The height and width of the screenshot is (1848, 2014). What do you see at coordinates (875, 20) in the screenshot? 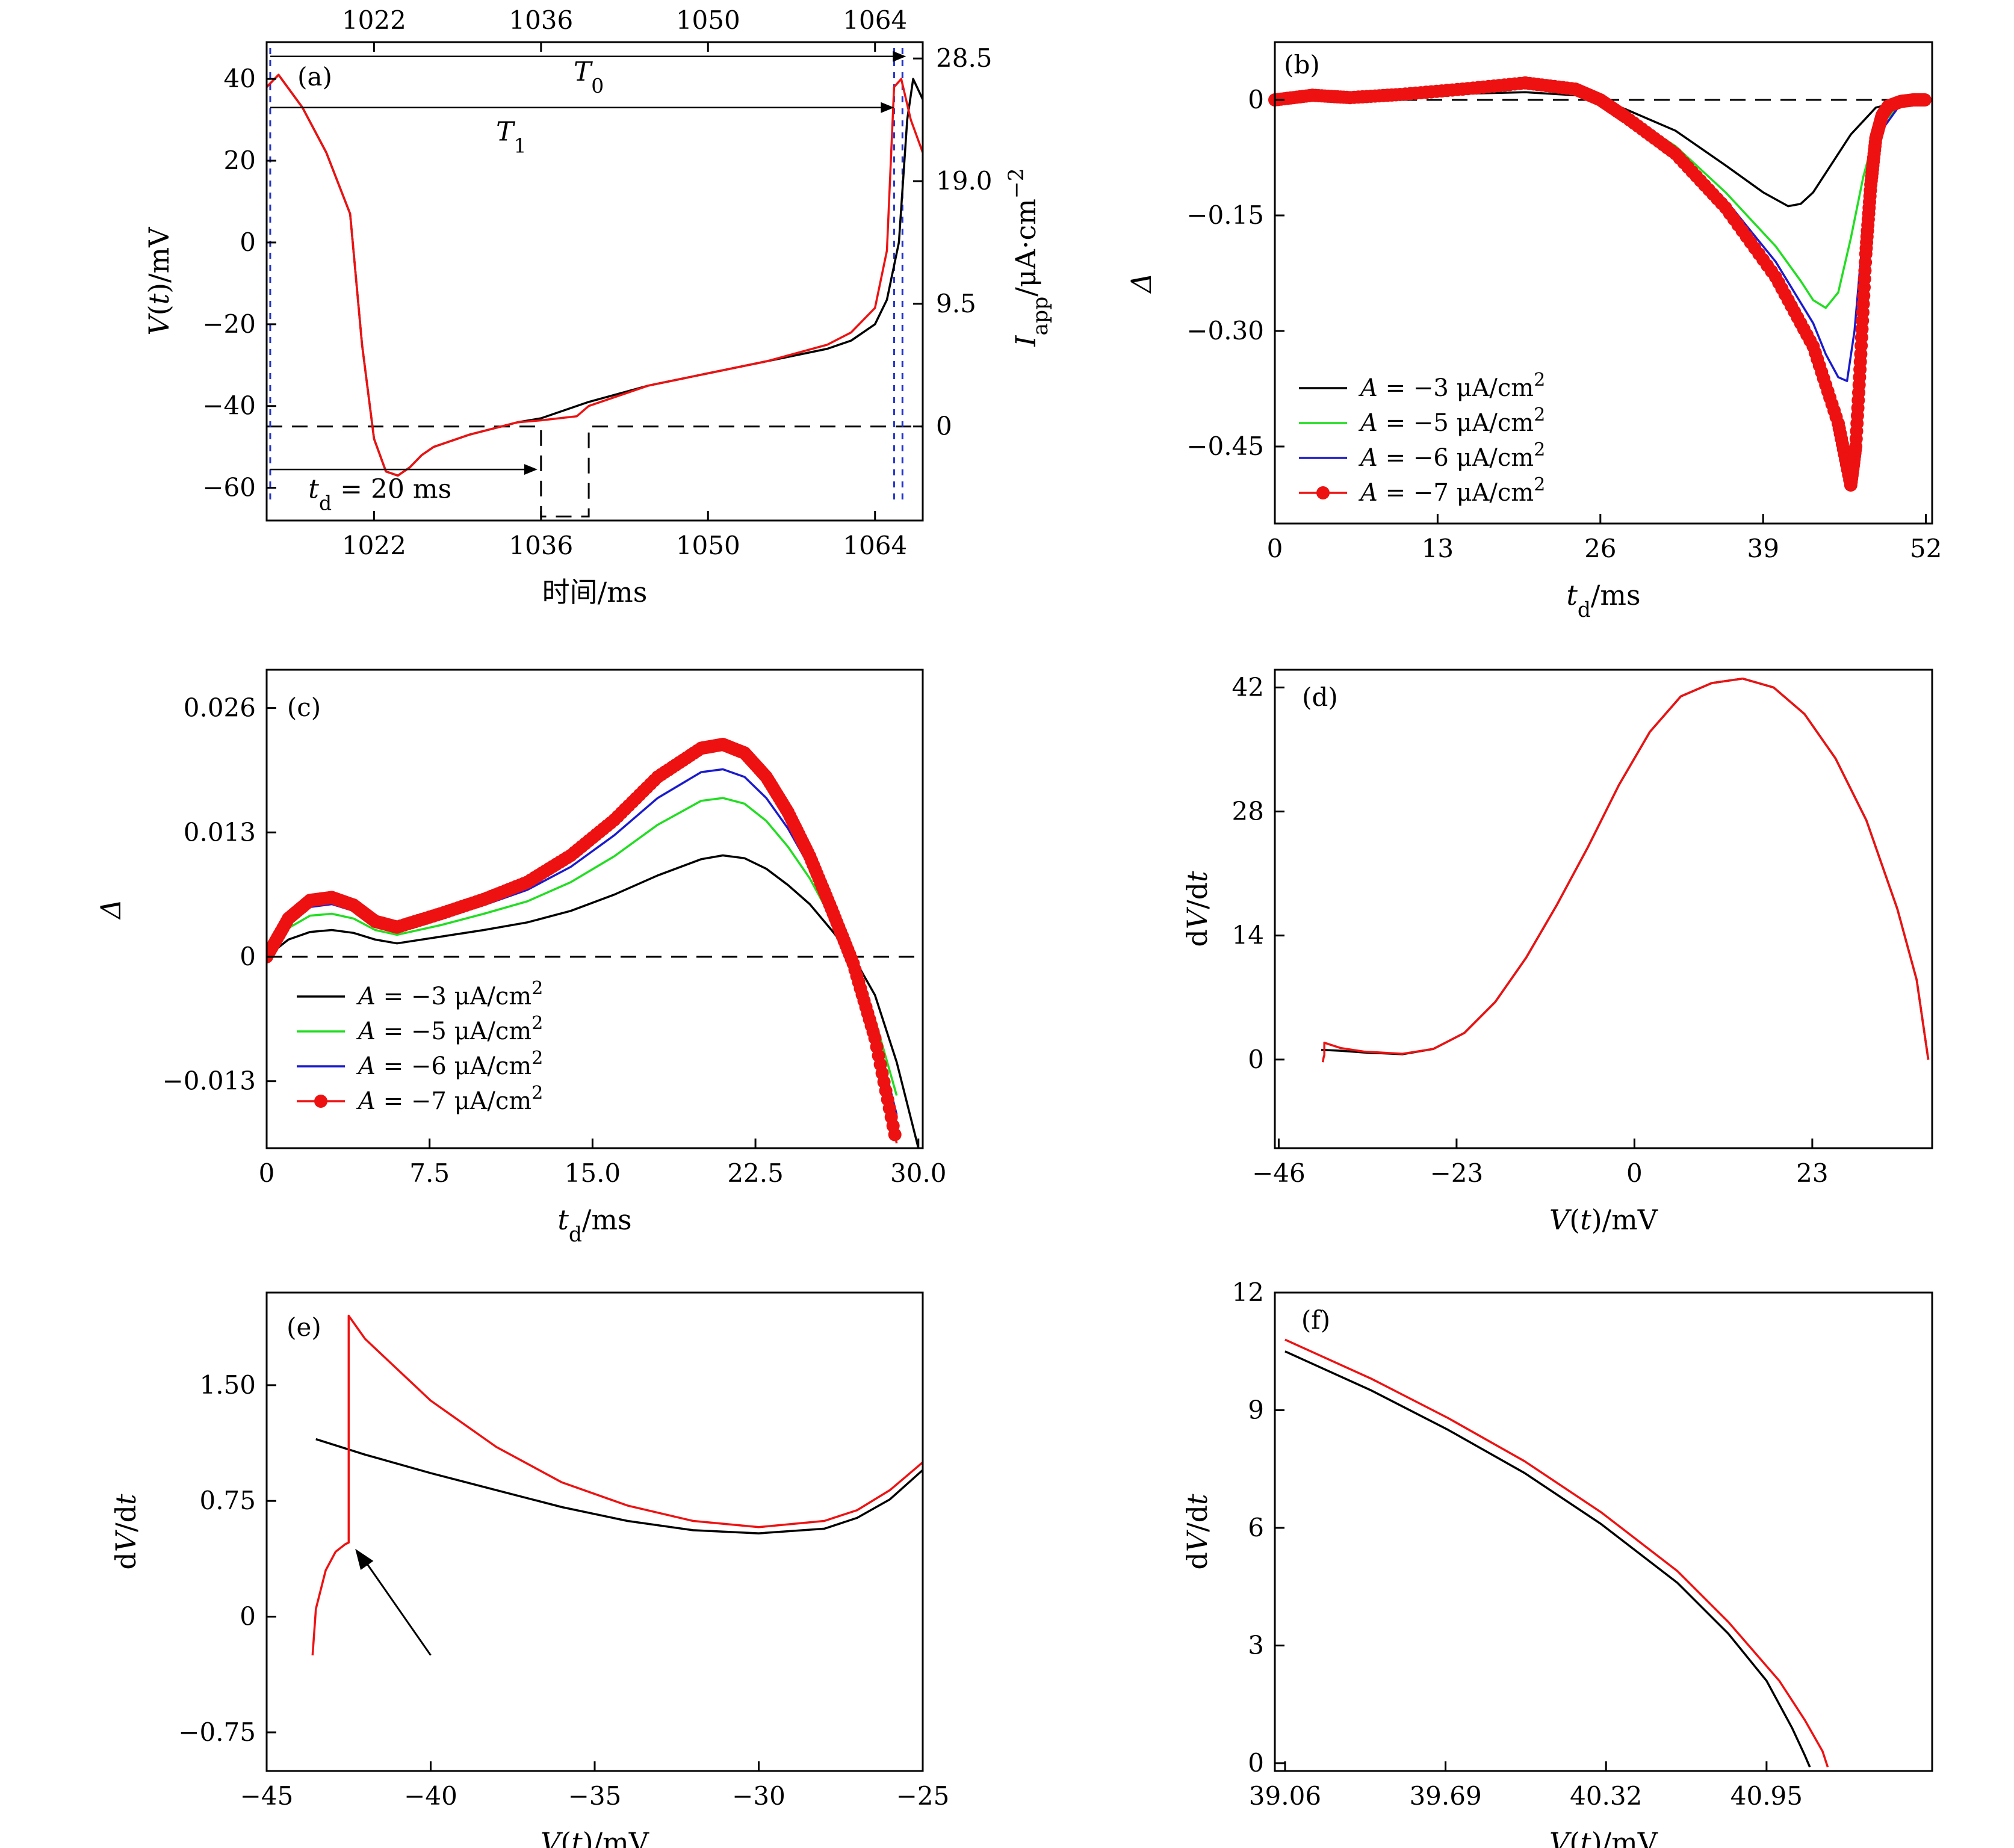
I see `panel-a-xtick-top-label: 1064` at bounding box center [875, 20].